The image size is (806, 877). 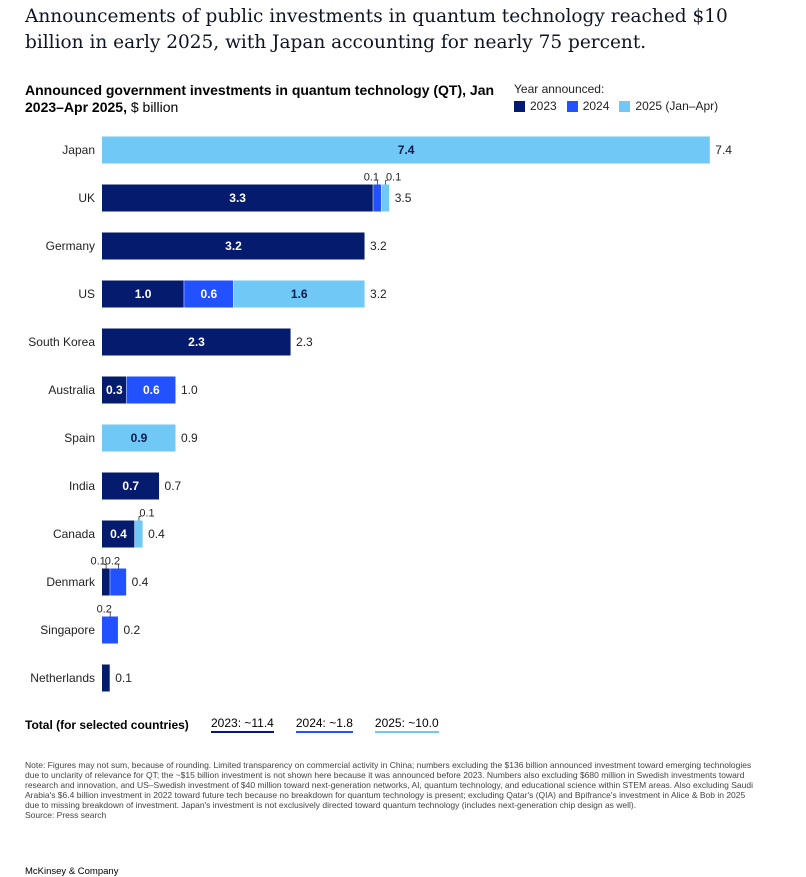 I want to click on legend-label-2023: 2023, so click(x=543, y=106).